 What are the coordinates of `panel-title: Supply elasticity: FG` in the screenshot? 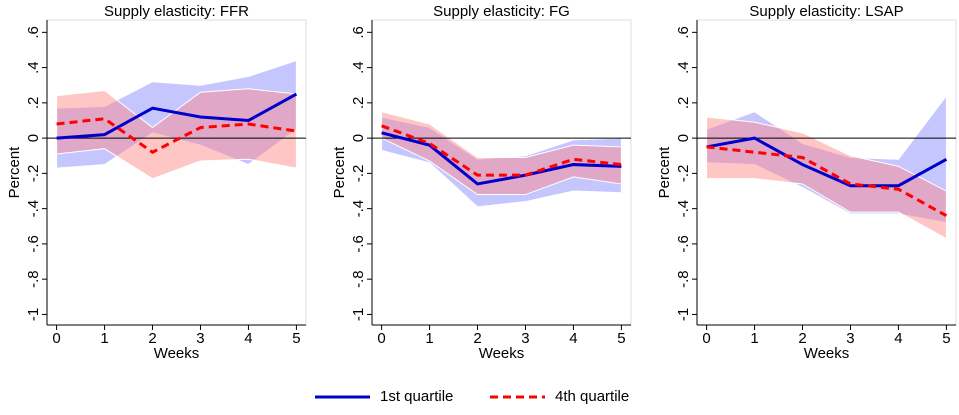 It's located at (501, 11).